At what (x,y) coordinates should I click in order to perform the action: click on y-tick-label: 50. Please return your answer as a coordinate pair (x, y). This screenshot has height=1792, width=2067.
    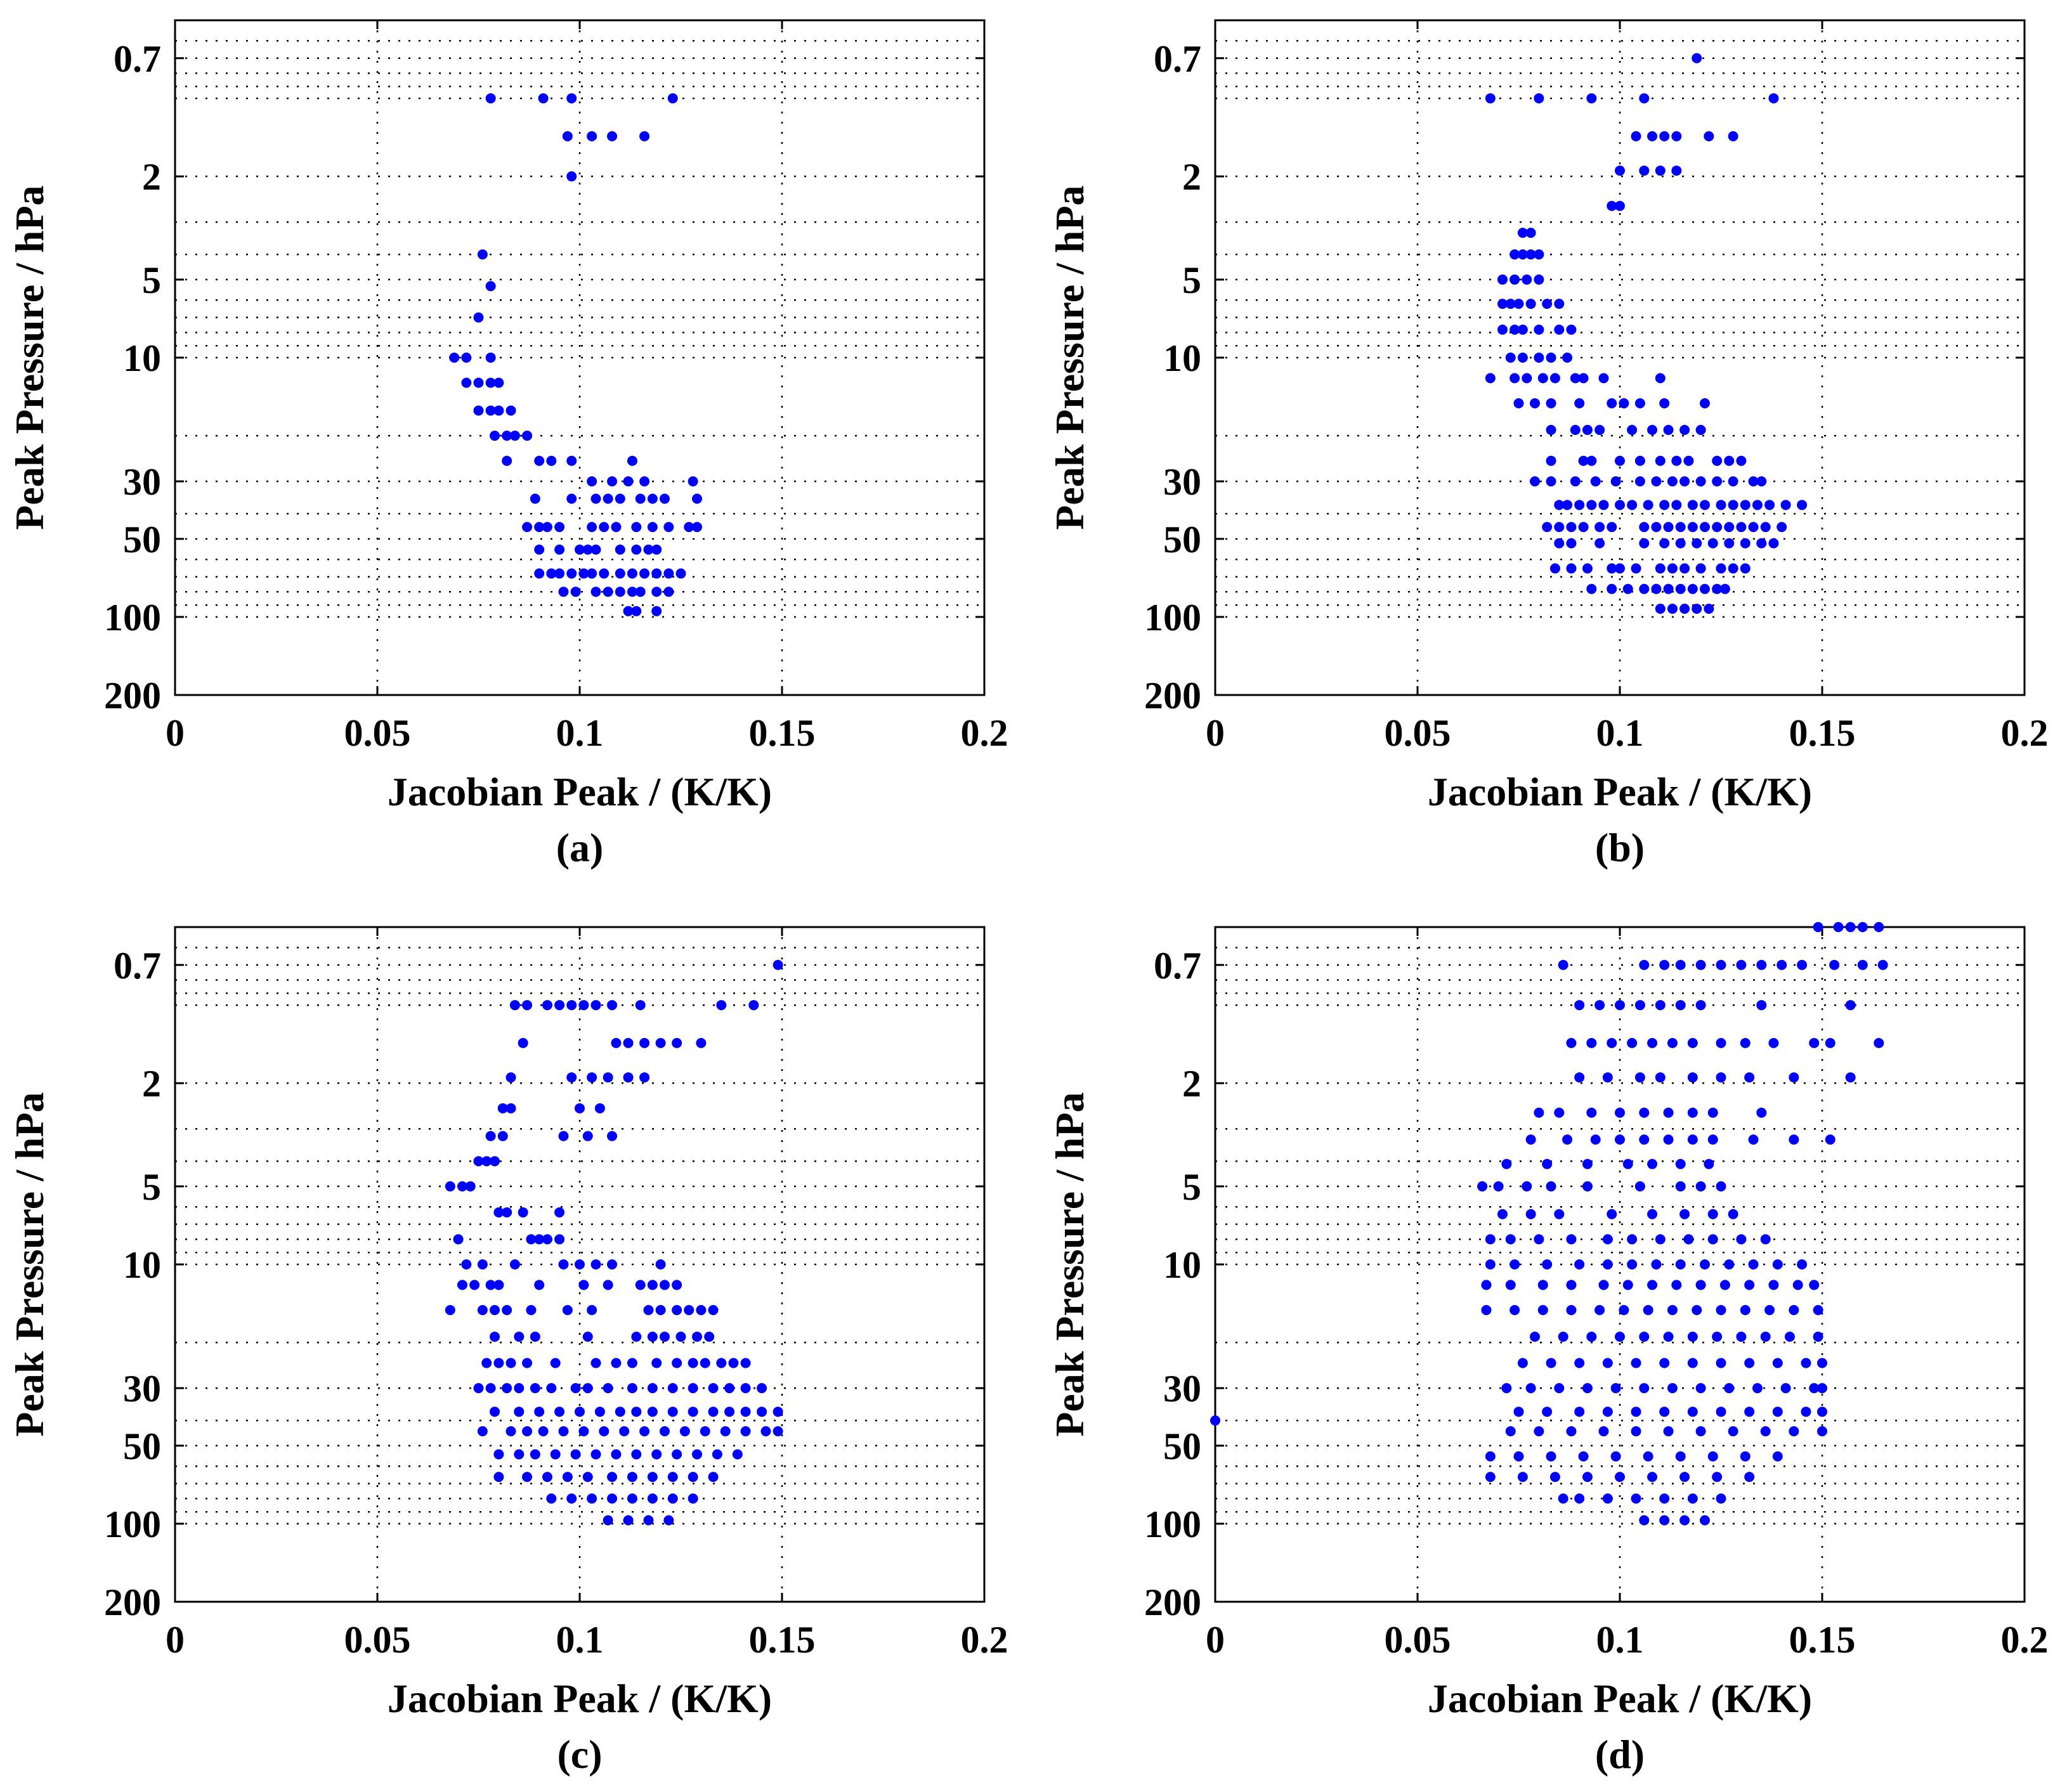
    Looking at the image, I should click on (142, 540).